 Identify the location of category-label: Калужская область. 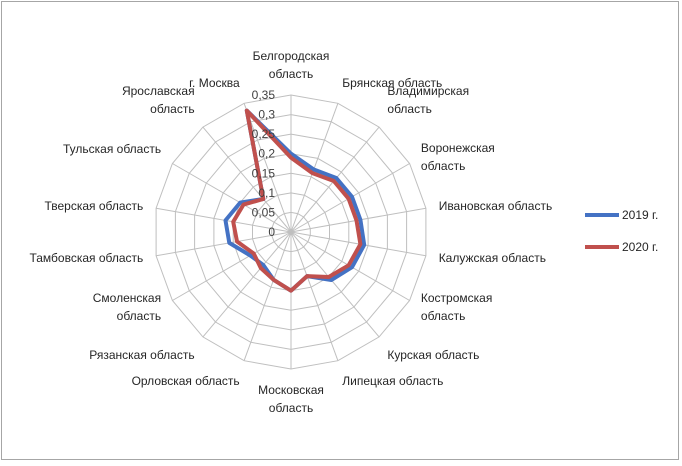
(492, 258).